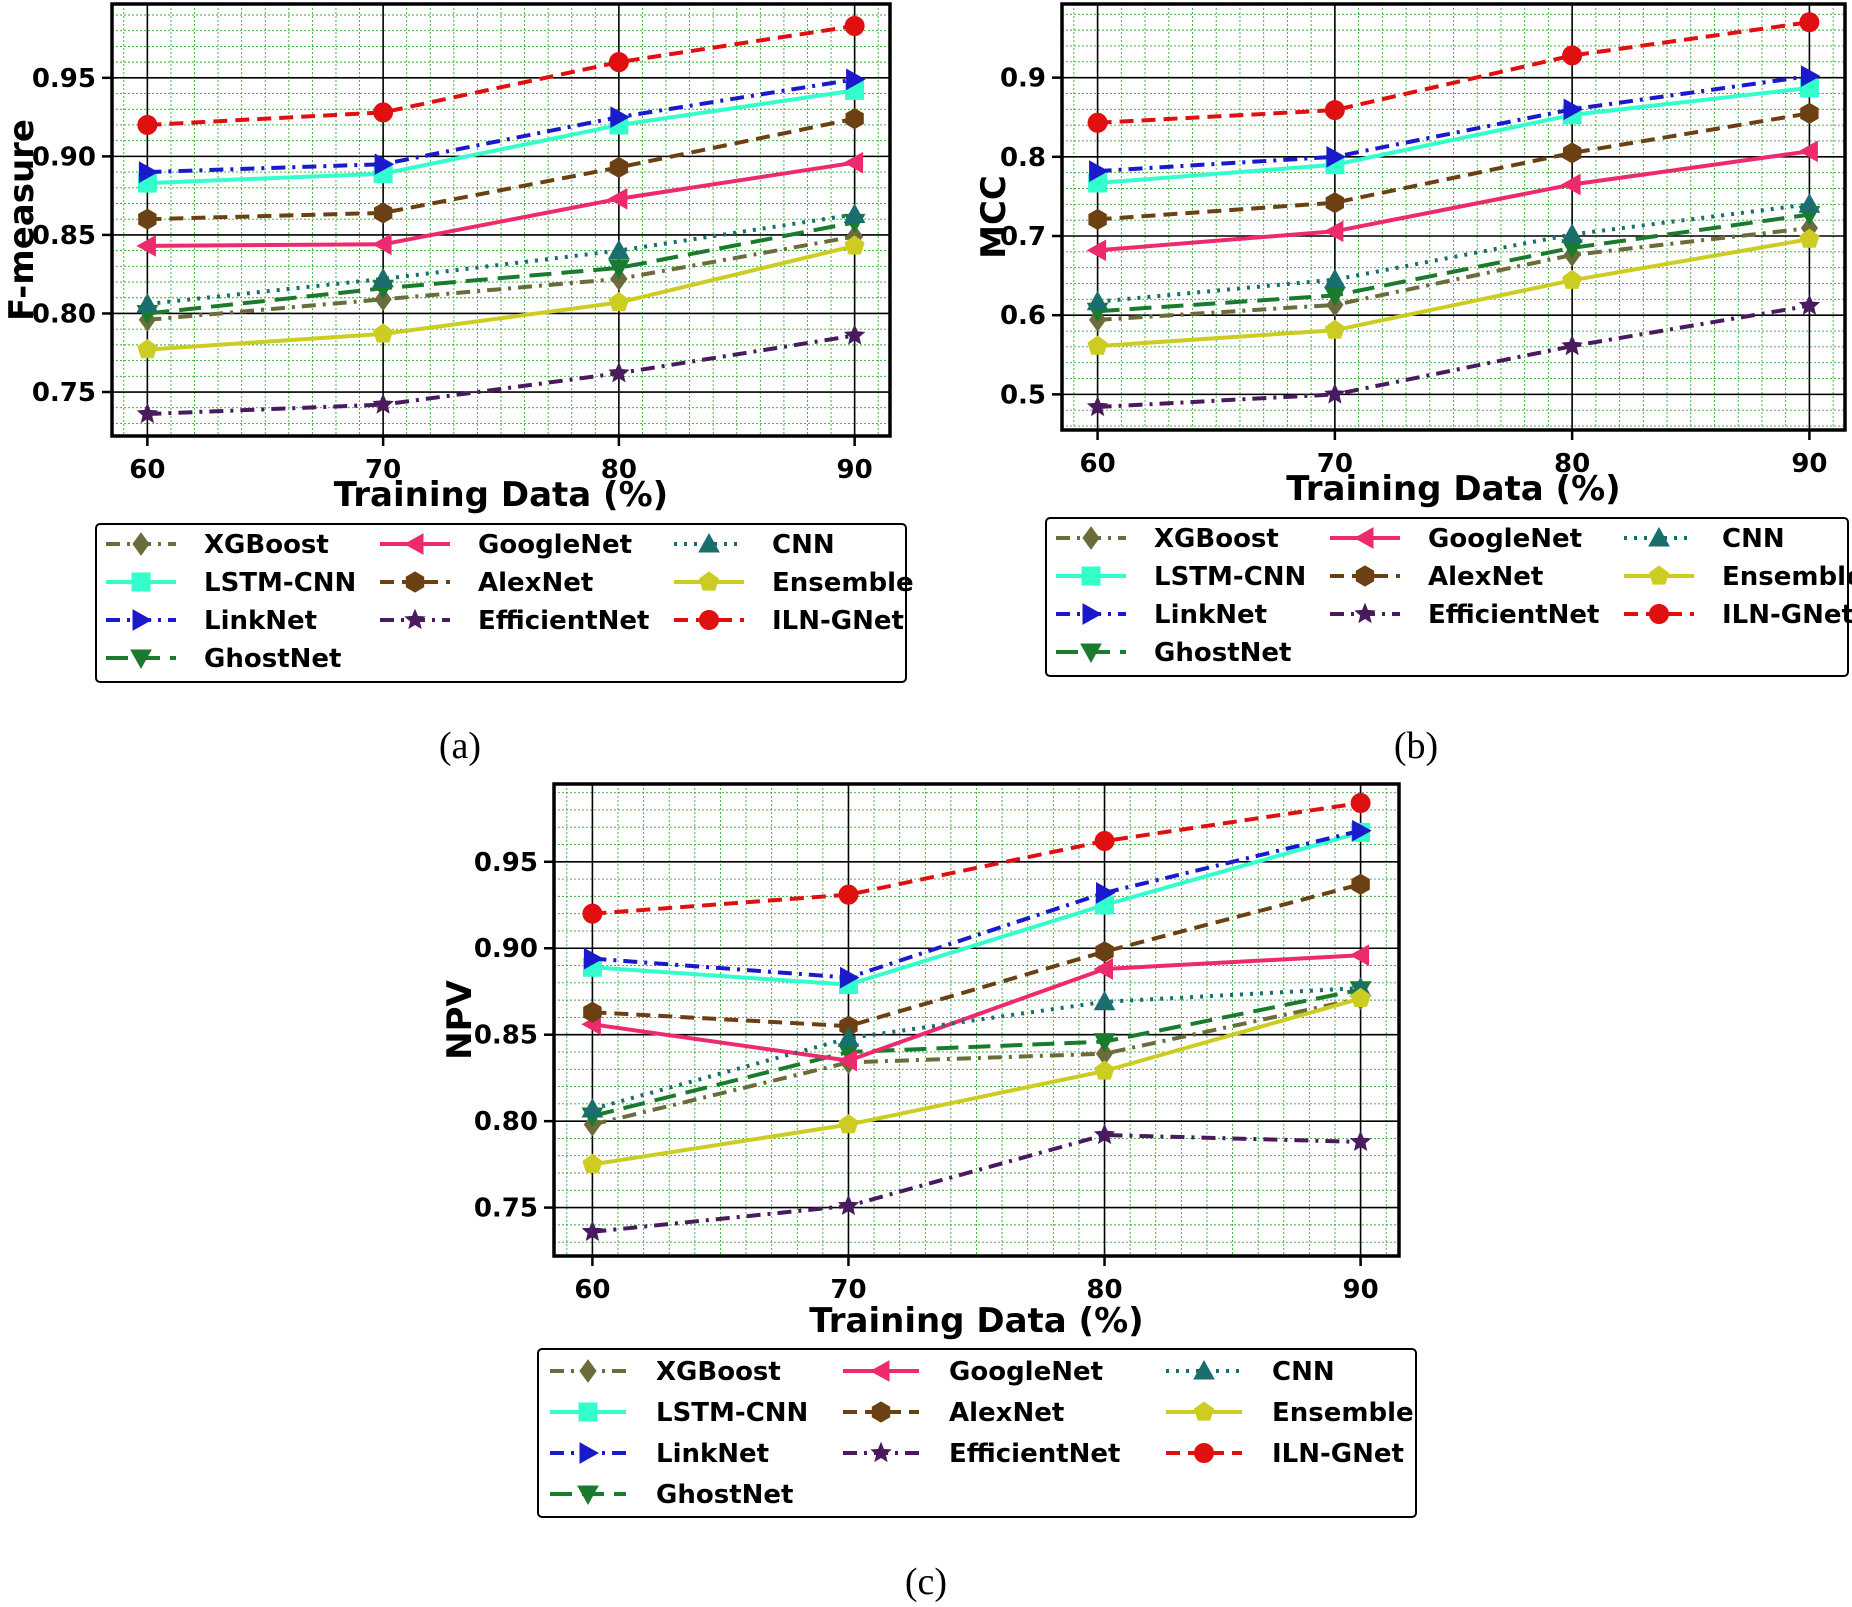  What do you see at coordinates (1360, 1290) in the screenshot?
I see `x-tick-label: 90` at bounding box center [1360, 1290].